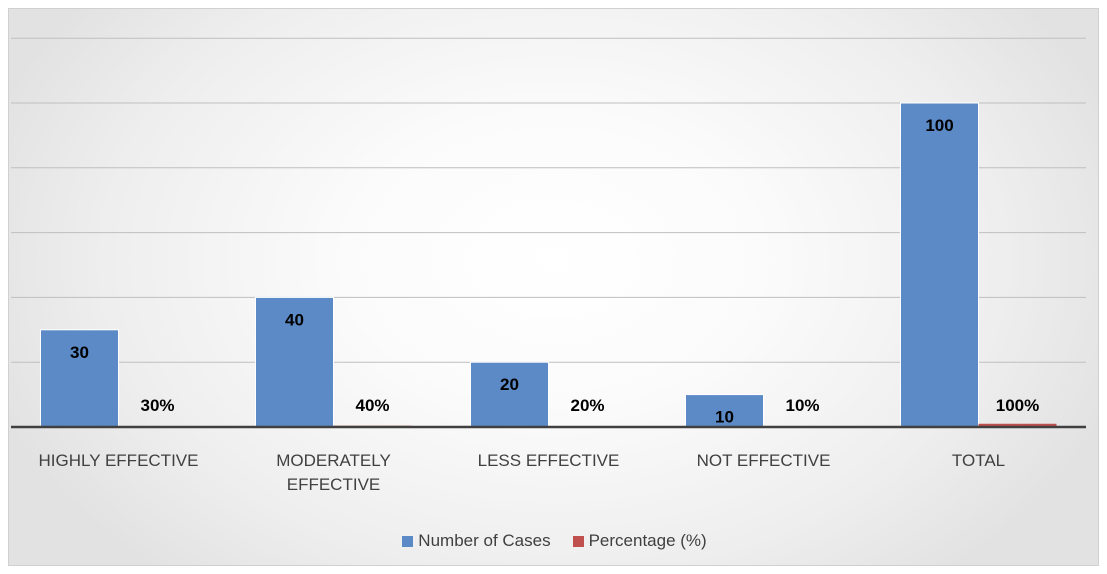 This screenshot has width=1107, height=574. Describe the element at coordinates (978, 460) in the screenshot. I see `category-label: TOTAL` at that location.